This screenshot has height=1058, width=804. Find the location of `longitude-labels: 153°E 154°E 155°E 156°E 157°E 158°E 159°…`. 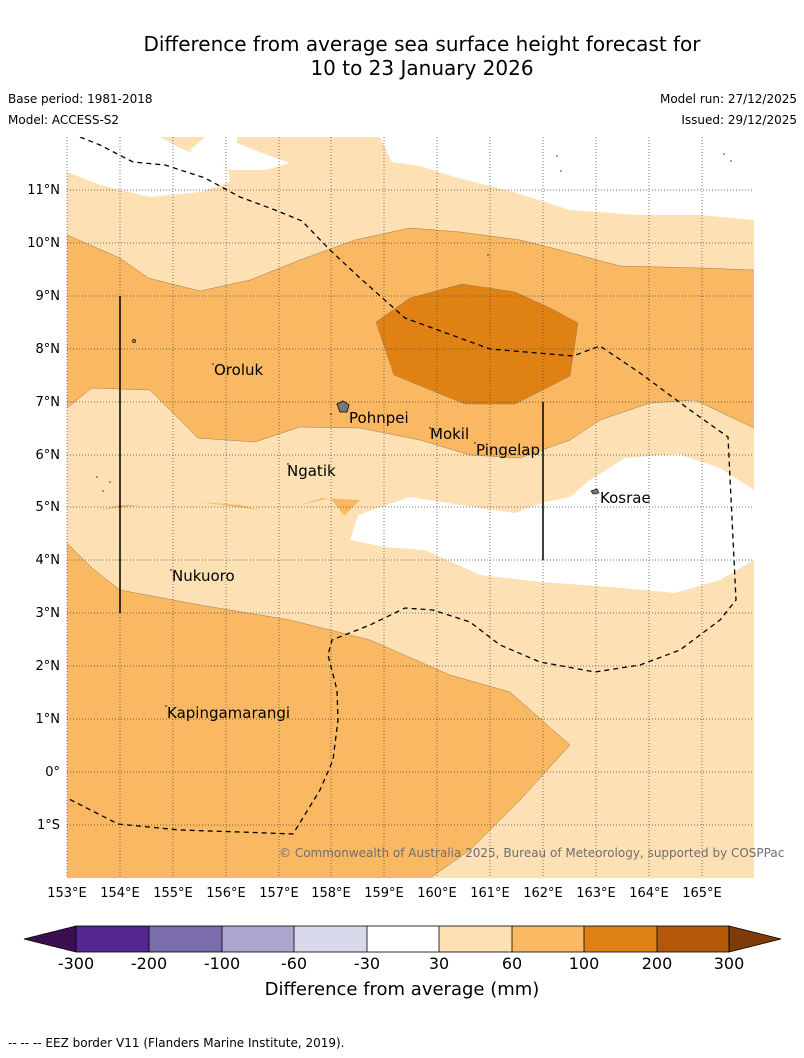

longitude-labels: 153°E 154°E 155°E 156°E 157°E 158°E 159°… is located at coordinates (384, 893).